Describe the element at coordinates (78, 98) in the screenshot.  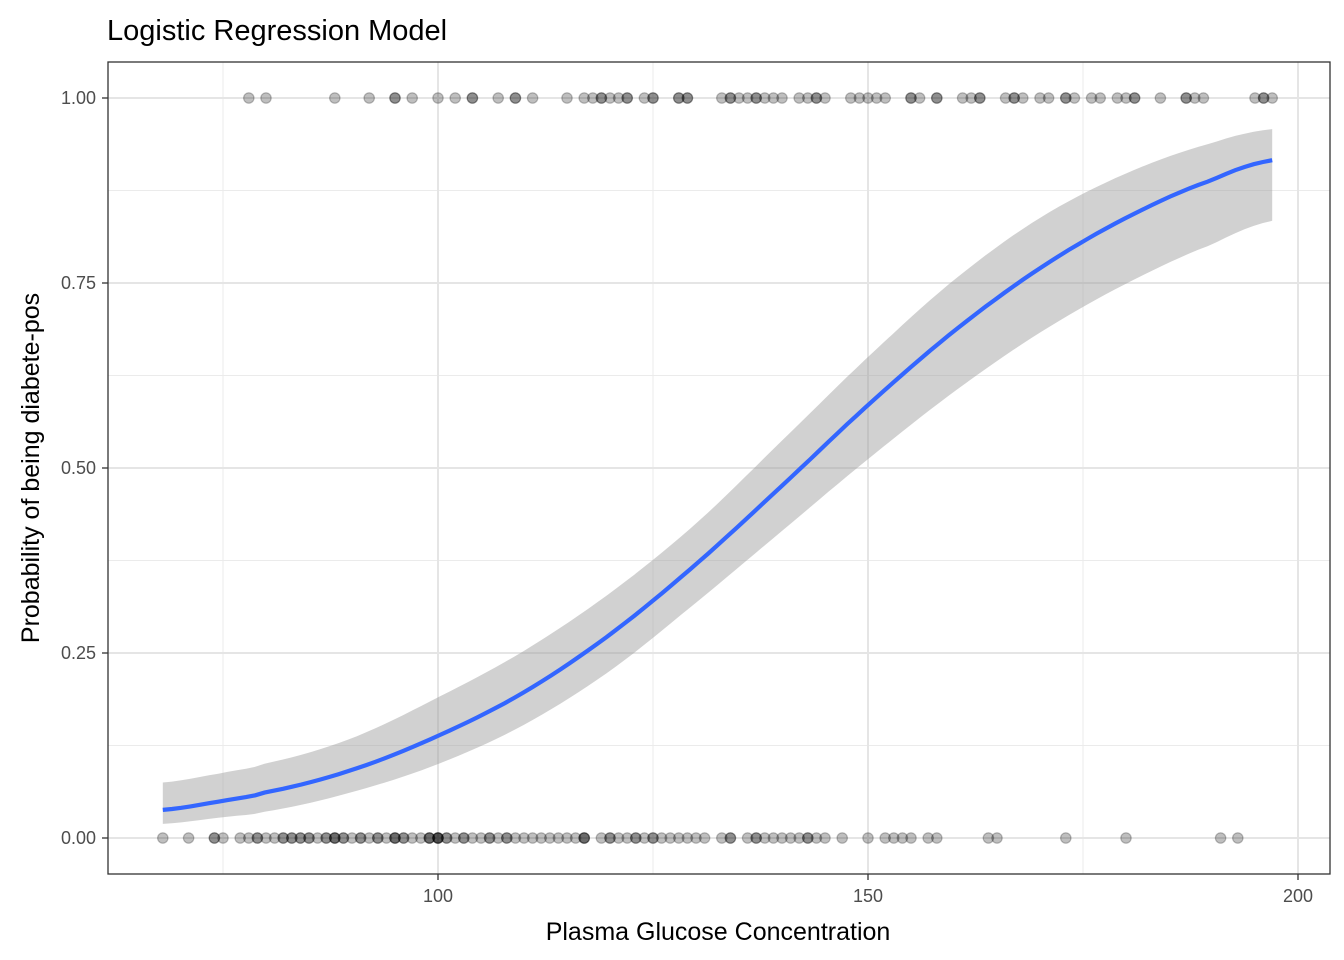
I see `y-tick-label: 1.00` at that location.